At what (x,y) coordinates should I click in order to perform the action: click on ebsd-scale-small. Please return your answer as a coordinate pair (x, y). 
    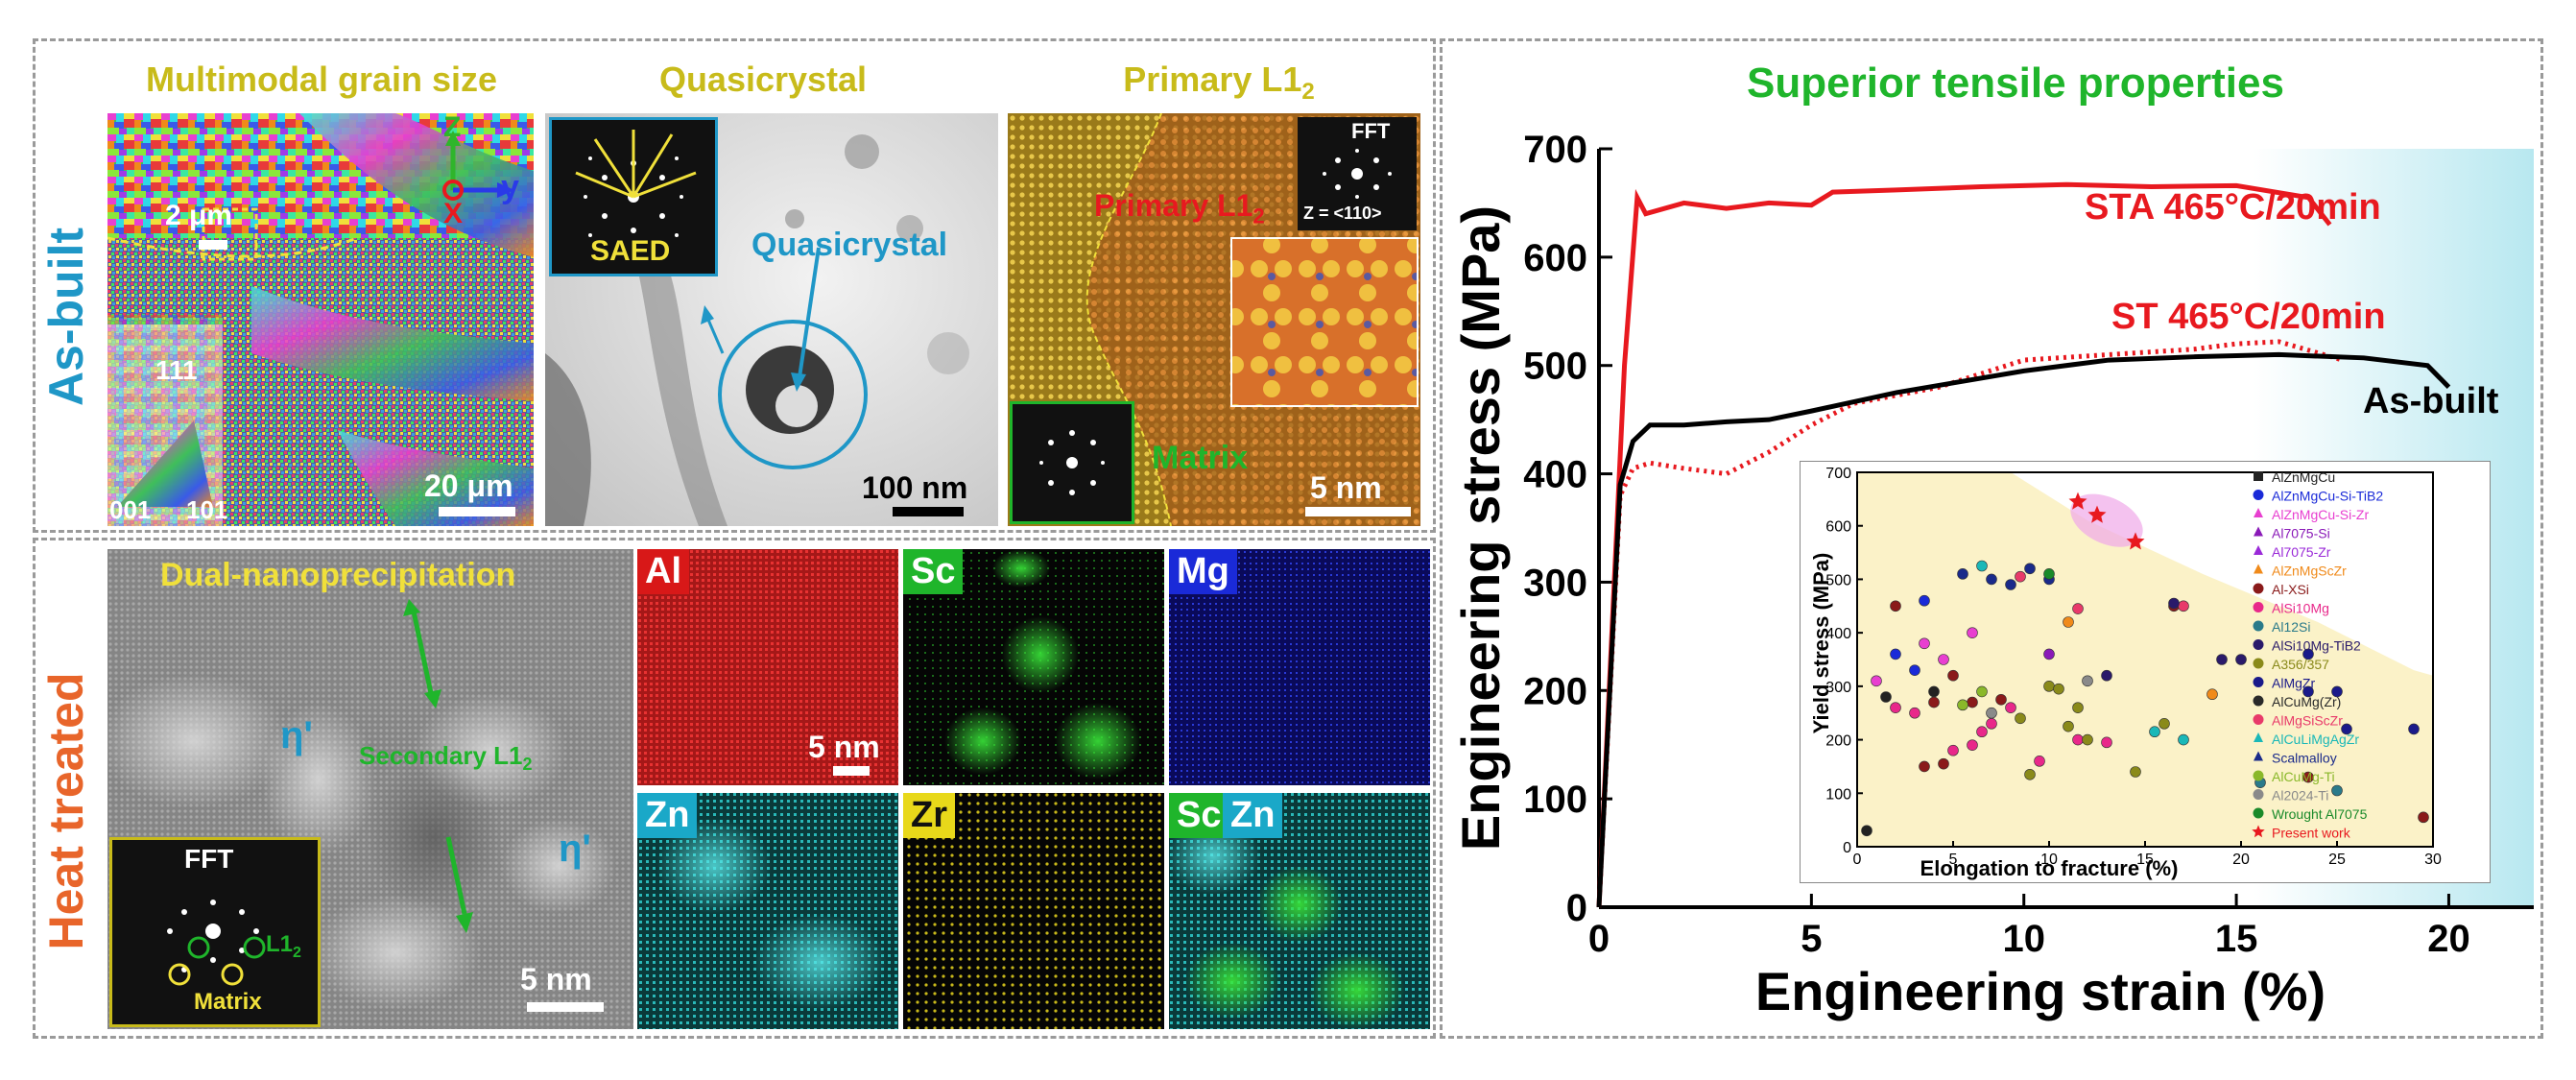
    Looking at the image, I should click on (213, 245).